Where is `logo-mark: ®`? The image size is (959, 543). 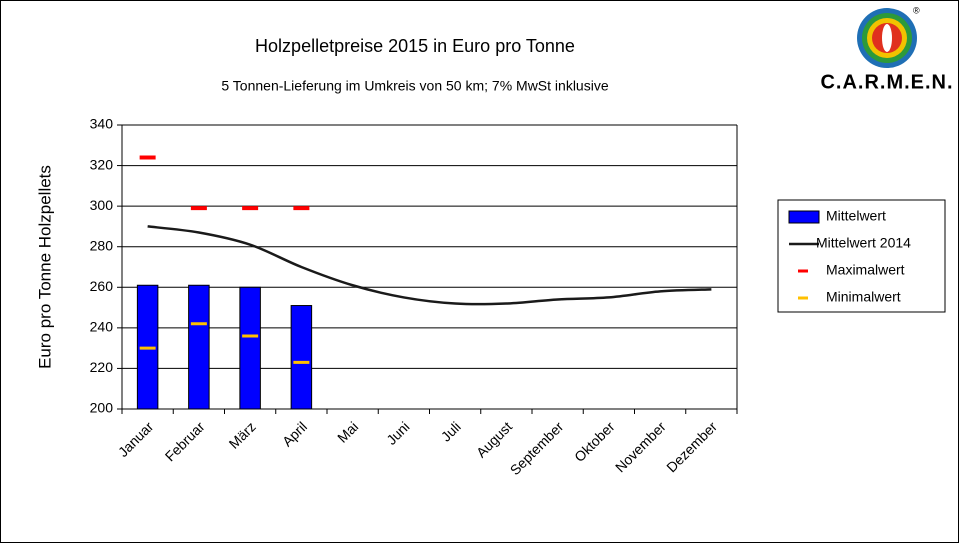
logo-mark: ® is located at coordinates (916, 10).